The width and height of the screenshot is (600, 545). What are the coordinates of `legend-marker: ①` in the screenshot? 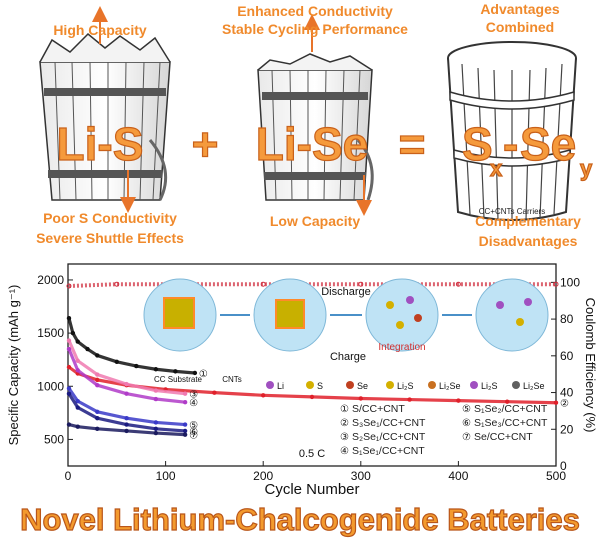 It's located at (344, 409).